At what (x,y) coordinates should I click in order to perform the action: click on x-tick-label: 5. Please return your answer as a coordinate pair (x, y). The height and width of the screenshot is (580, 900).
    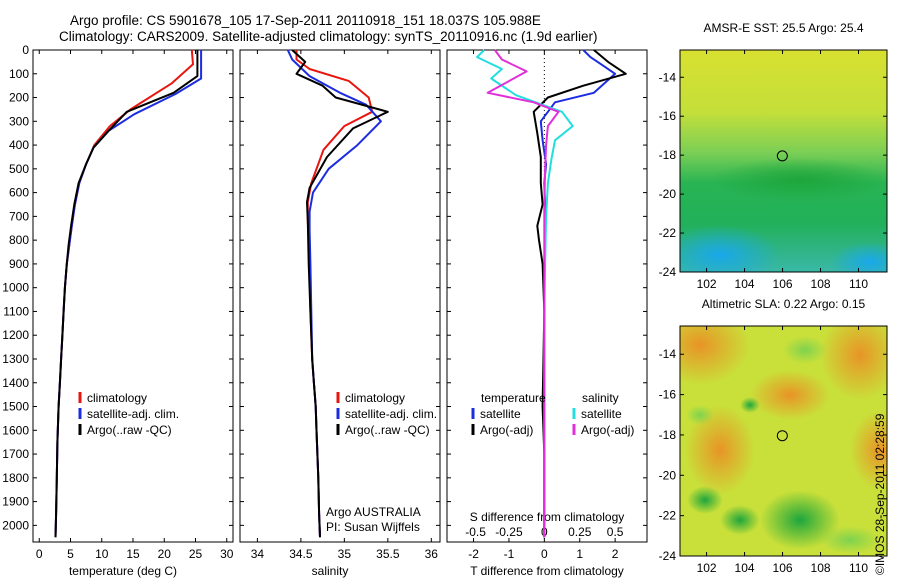
    Looking at the image, I should click on (70, 554).